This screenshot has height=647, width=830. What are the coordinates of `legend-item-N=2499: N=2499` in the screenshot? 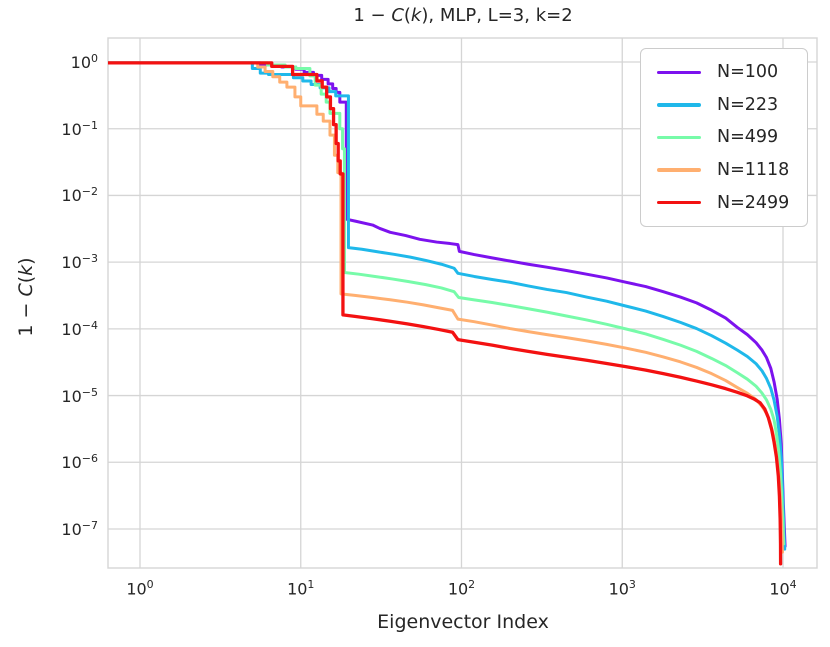 It's located at (724, 202).